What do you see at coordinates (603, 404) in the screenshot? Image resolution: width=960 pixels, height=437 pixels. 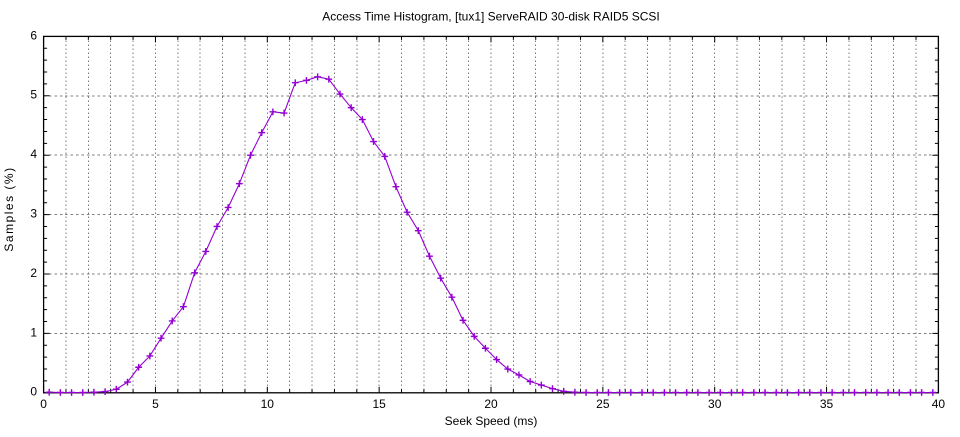 I see `svg-text: 25` at bounding box center [603, 404].